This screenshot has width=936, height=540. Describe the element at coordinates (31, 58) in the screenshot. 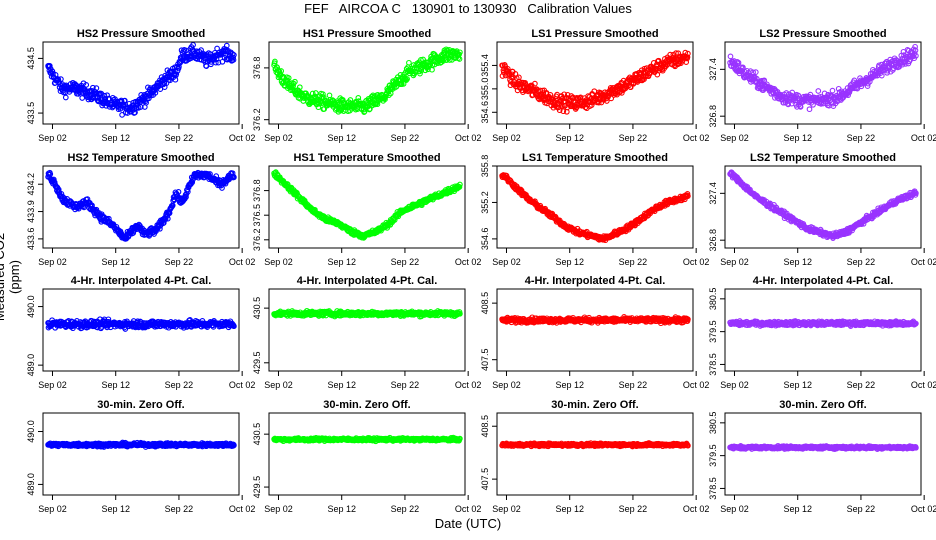

I see `y-tick-label: 434.5` at that location.